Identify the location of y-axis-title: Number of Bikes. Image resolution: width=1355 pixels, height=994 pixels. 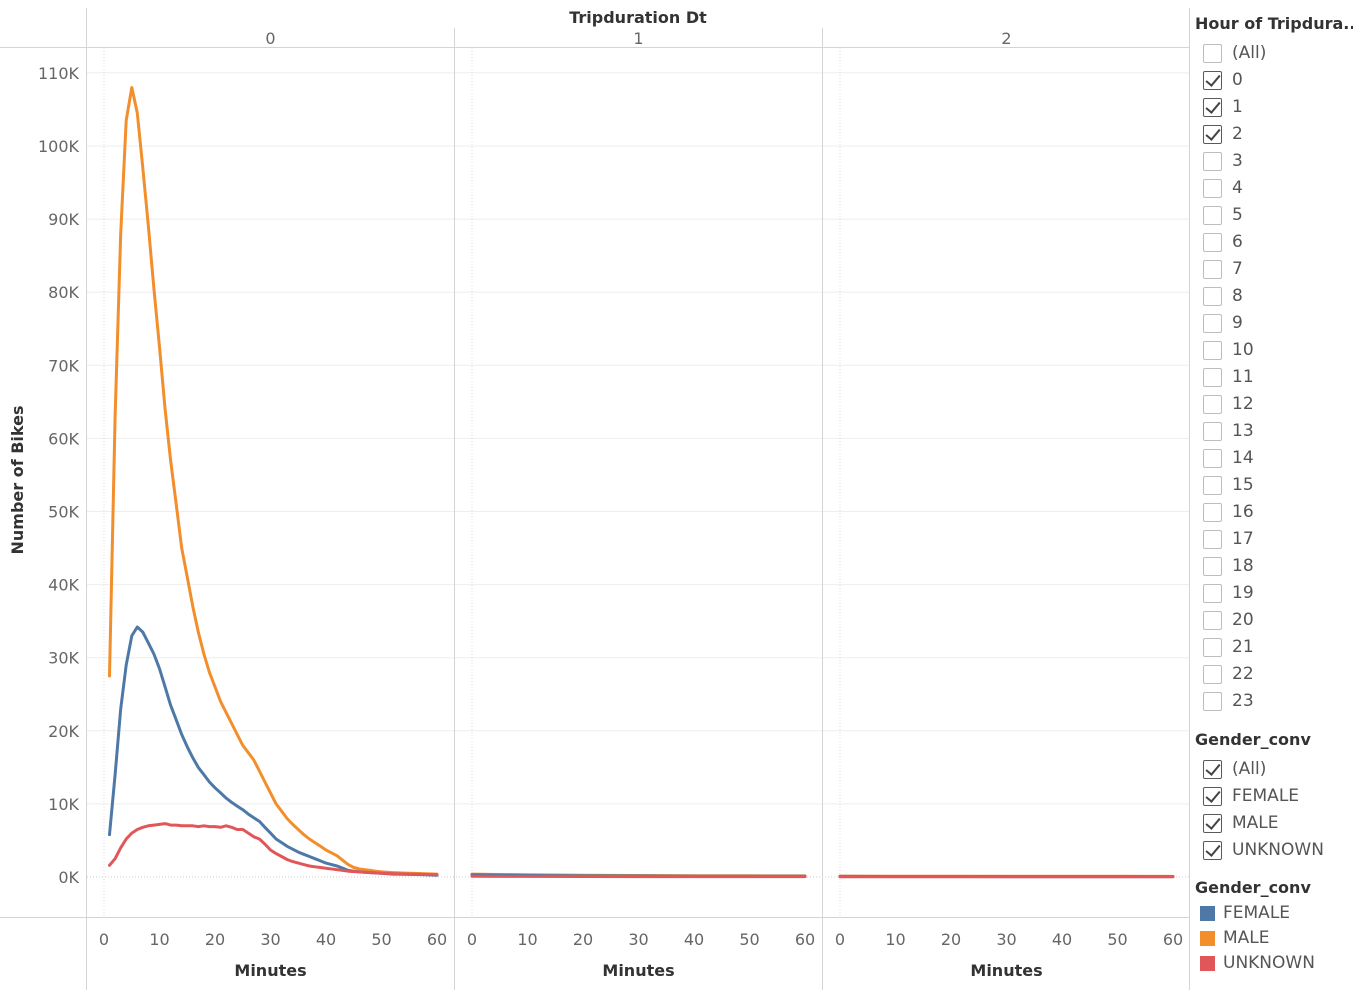
(17, 479).